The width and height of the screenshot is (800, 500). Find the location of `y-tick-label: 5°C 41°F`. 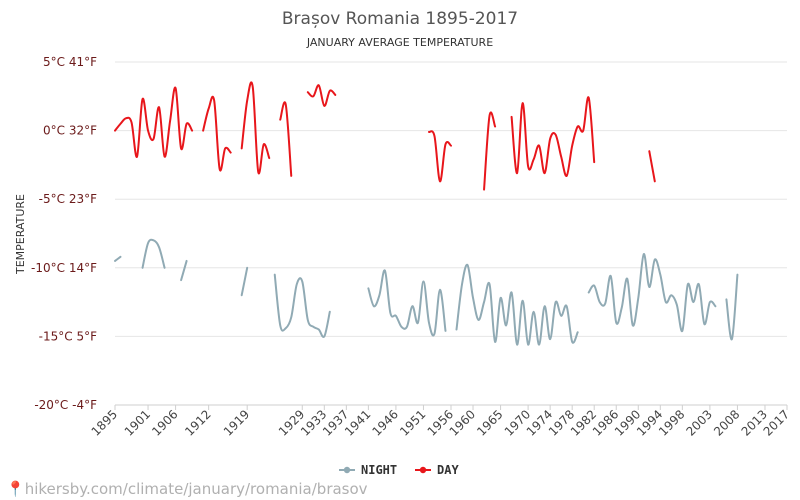

y-tick-label: 5°C 41°F is located at coordinates (70, 62).